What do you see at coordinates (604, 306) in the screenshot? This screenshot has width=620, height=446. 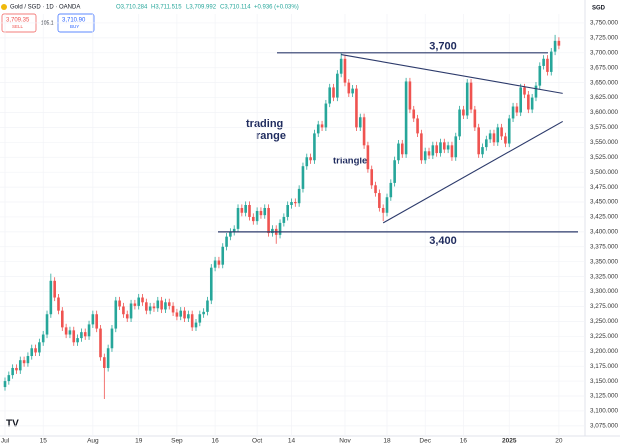 I see `y-tick-label: 3,275.000` at bounding box center [604, 306].